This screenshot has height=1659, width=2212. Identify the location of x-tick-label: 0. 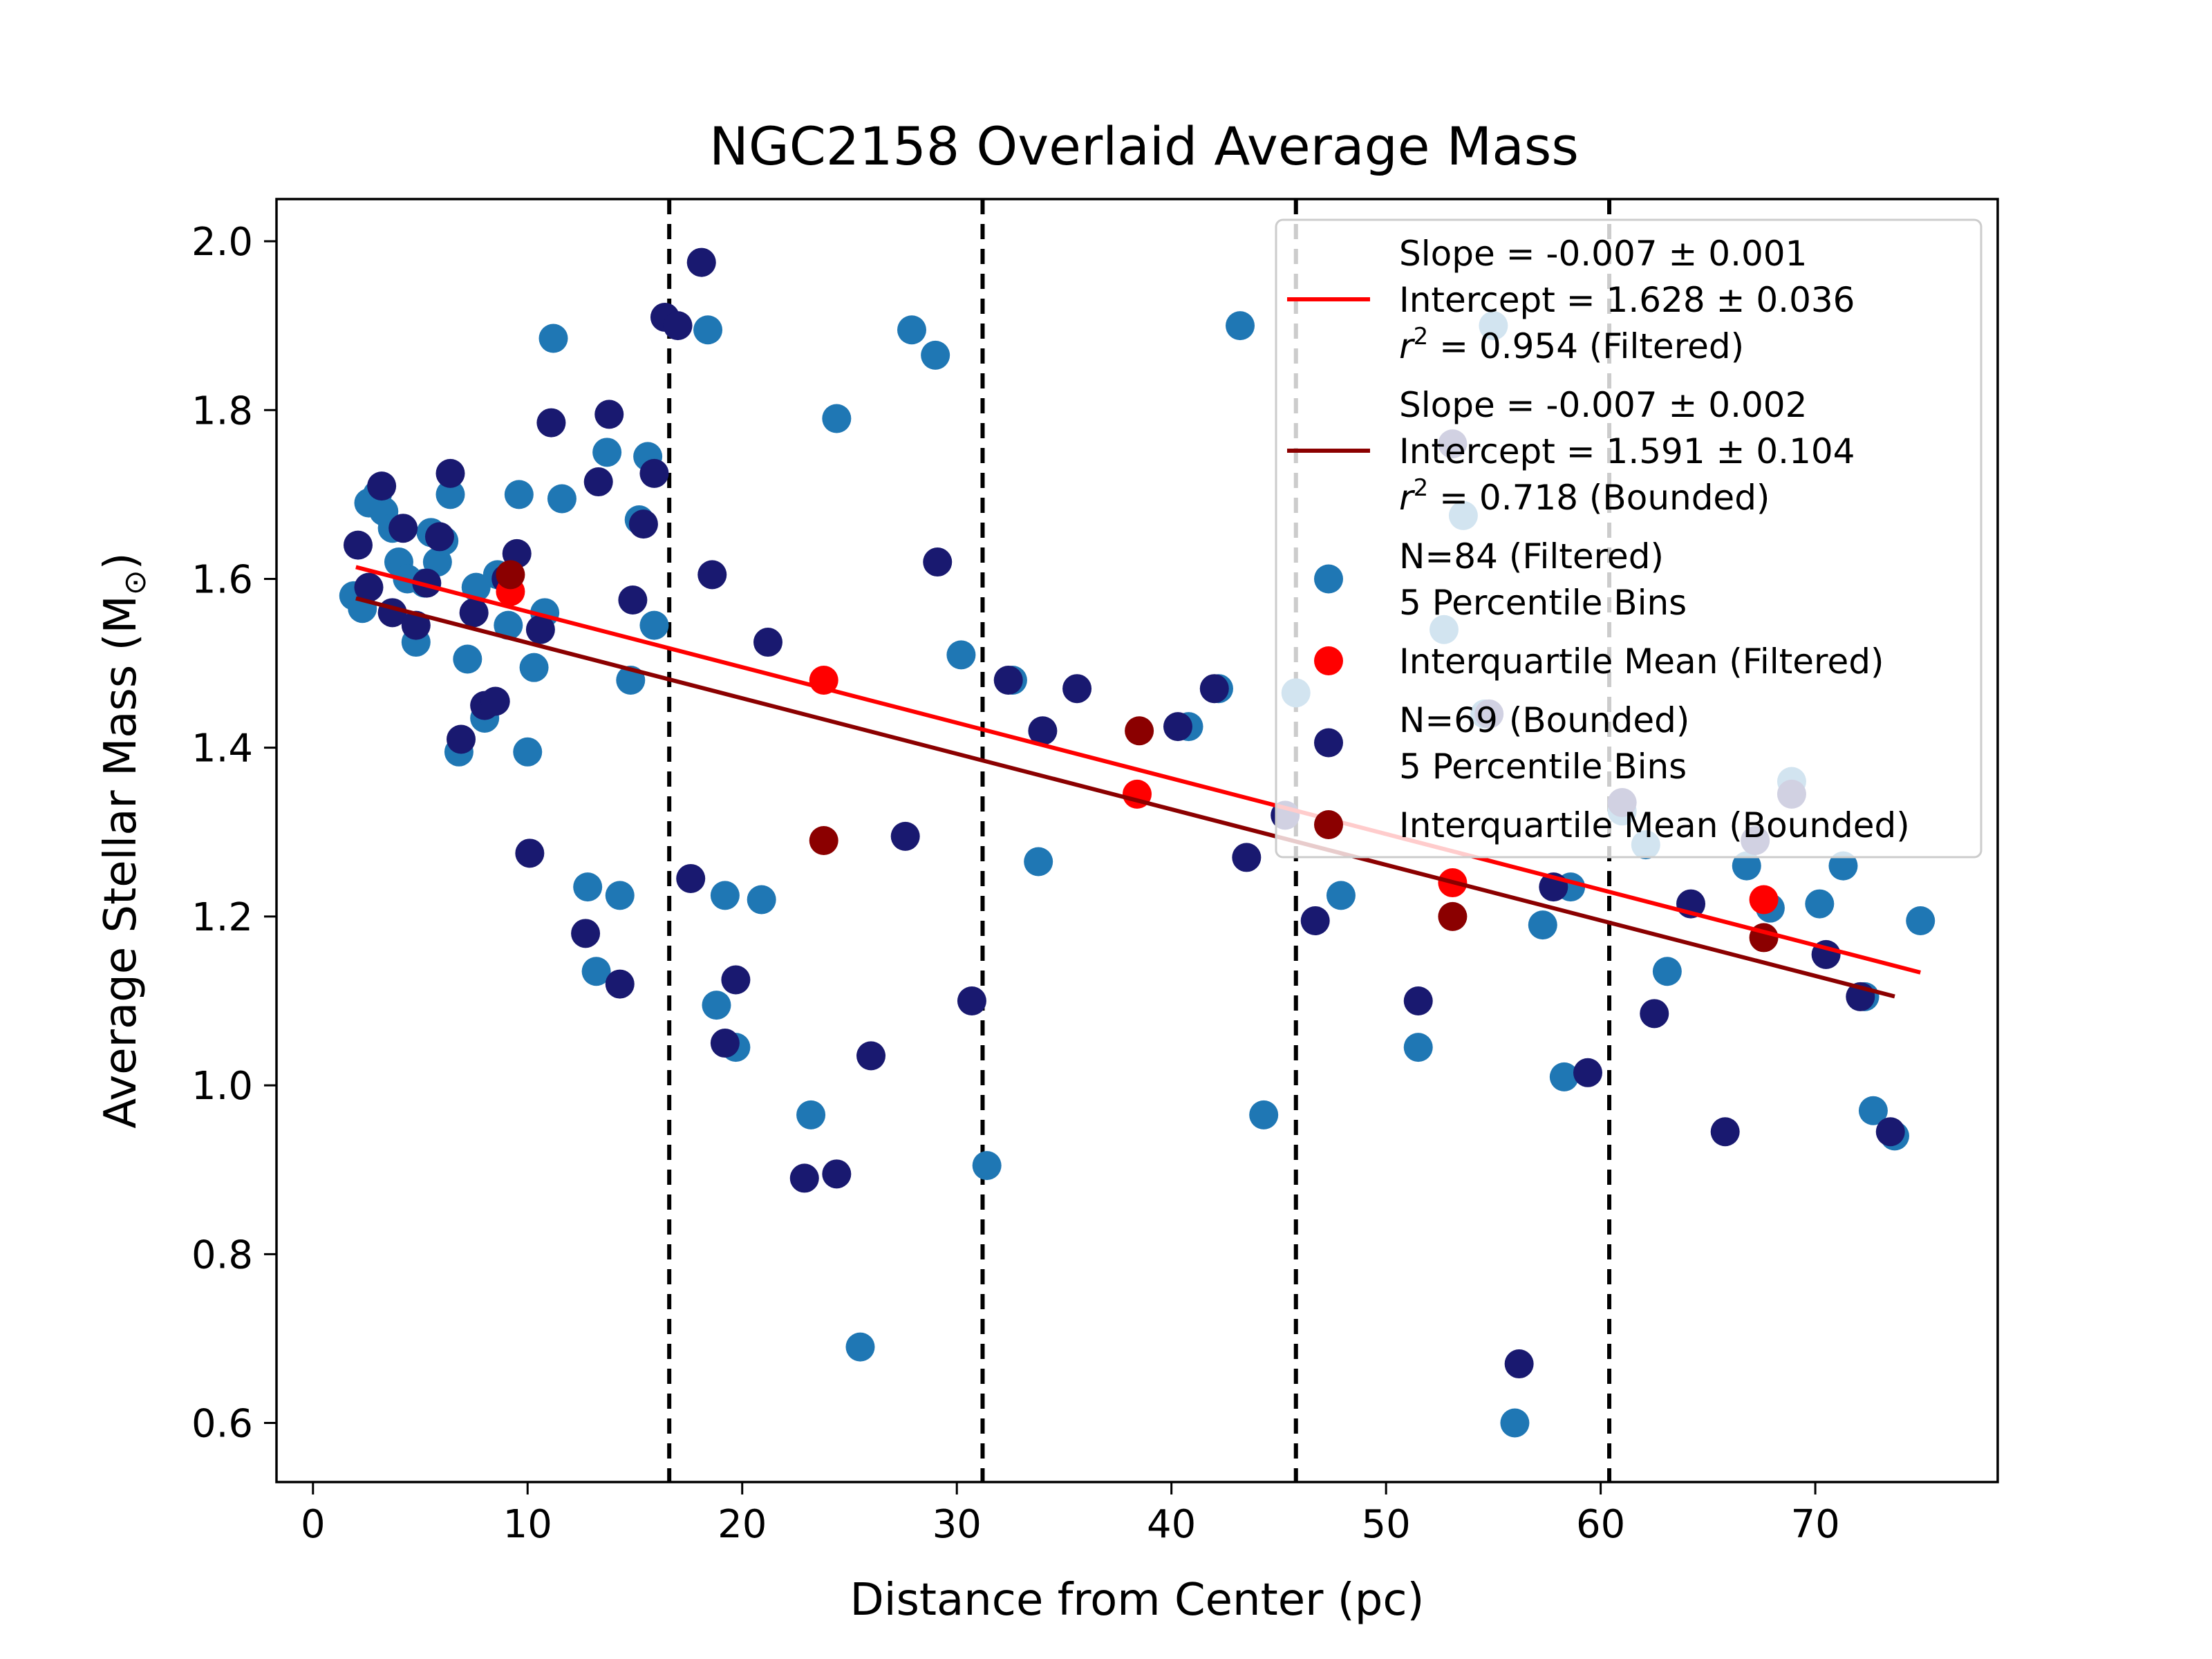
(313, 1525).